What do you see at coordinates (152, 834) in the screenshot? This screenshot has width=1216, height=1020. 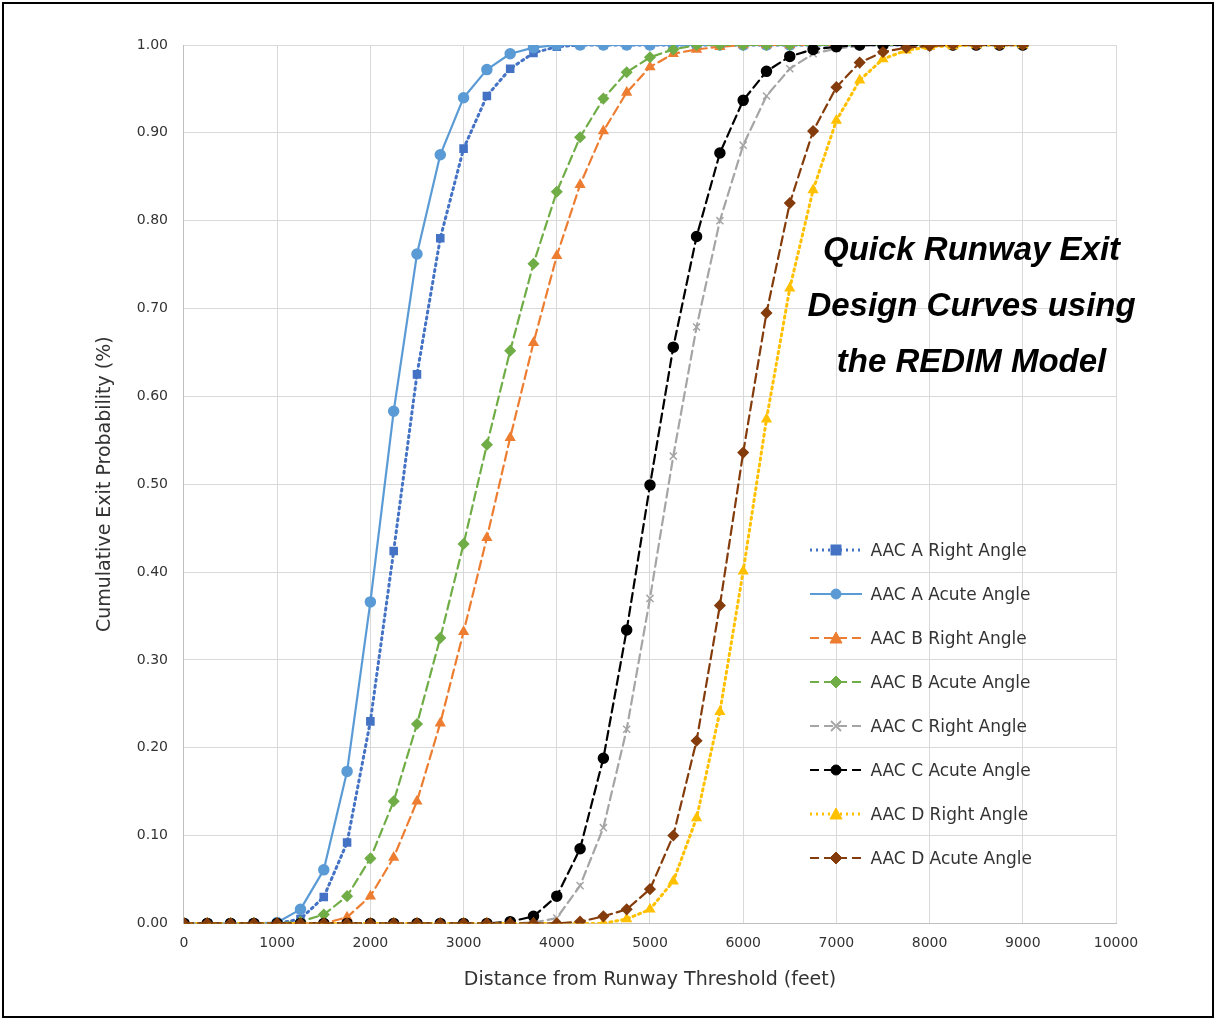 I see `y-tick-label: 0.10` at bounding box center [152, 834].